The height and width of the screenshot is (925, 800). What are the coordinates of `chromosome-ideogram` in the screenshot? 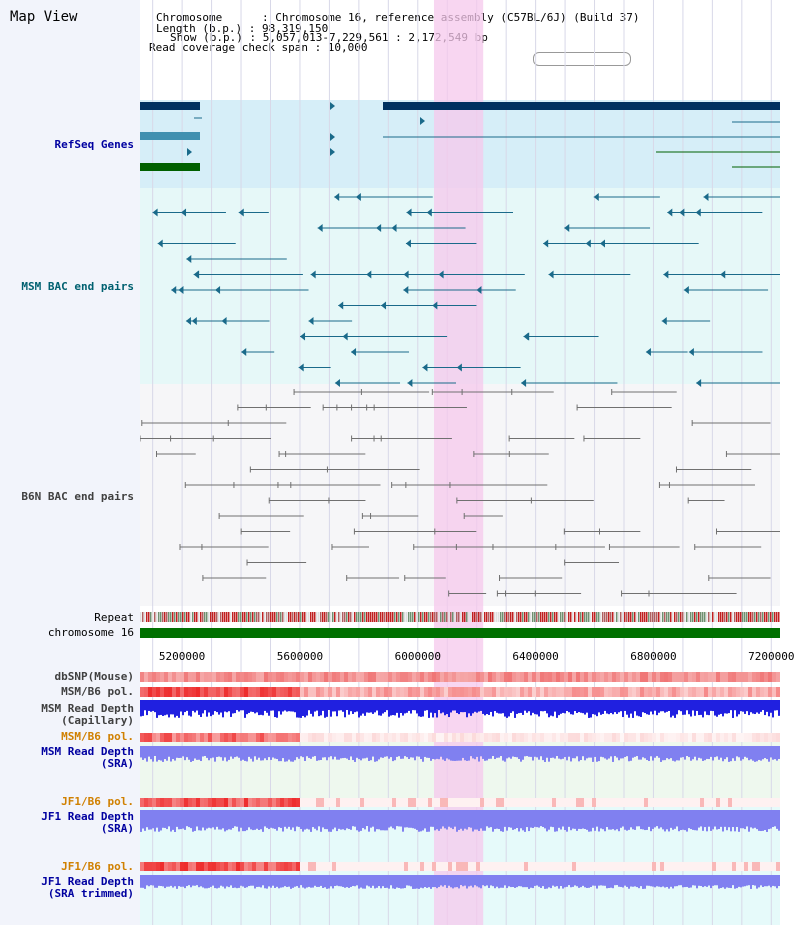 It's located at (582, 59).